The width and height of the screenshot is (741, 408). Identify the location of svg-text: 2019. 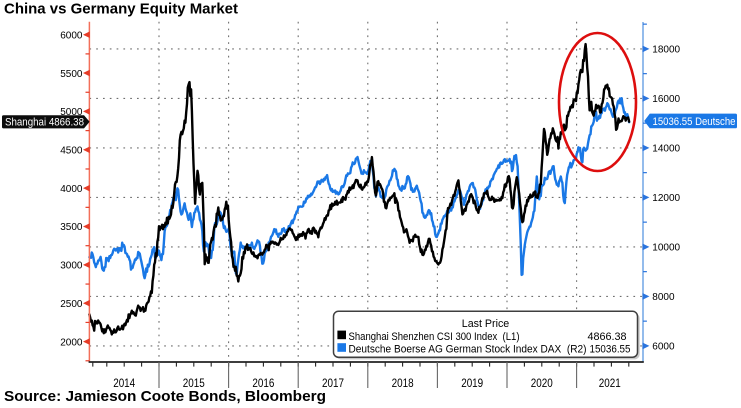
(472, 383).